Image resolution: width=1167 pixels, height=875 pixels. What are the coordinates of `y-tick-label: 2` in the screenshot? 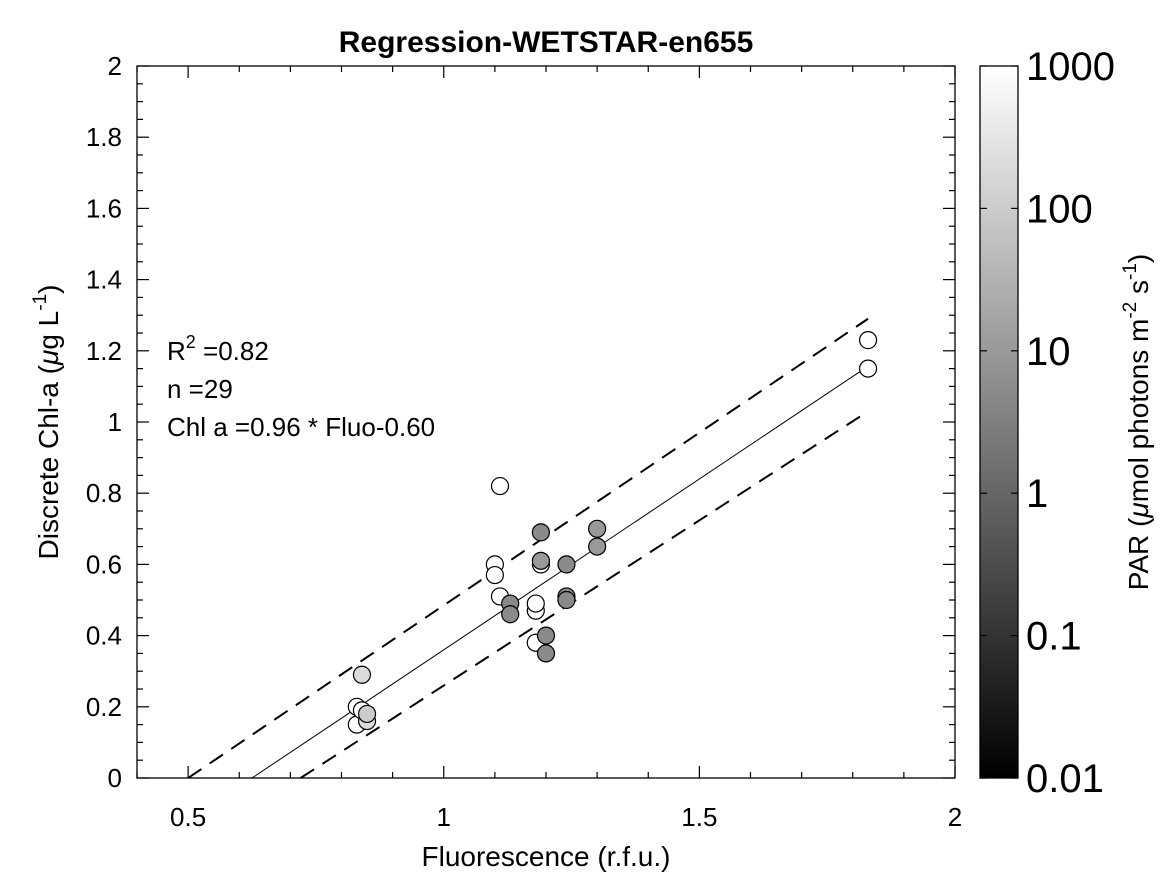 It's located at (115, 66).